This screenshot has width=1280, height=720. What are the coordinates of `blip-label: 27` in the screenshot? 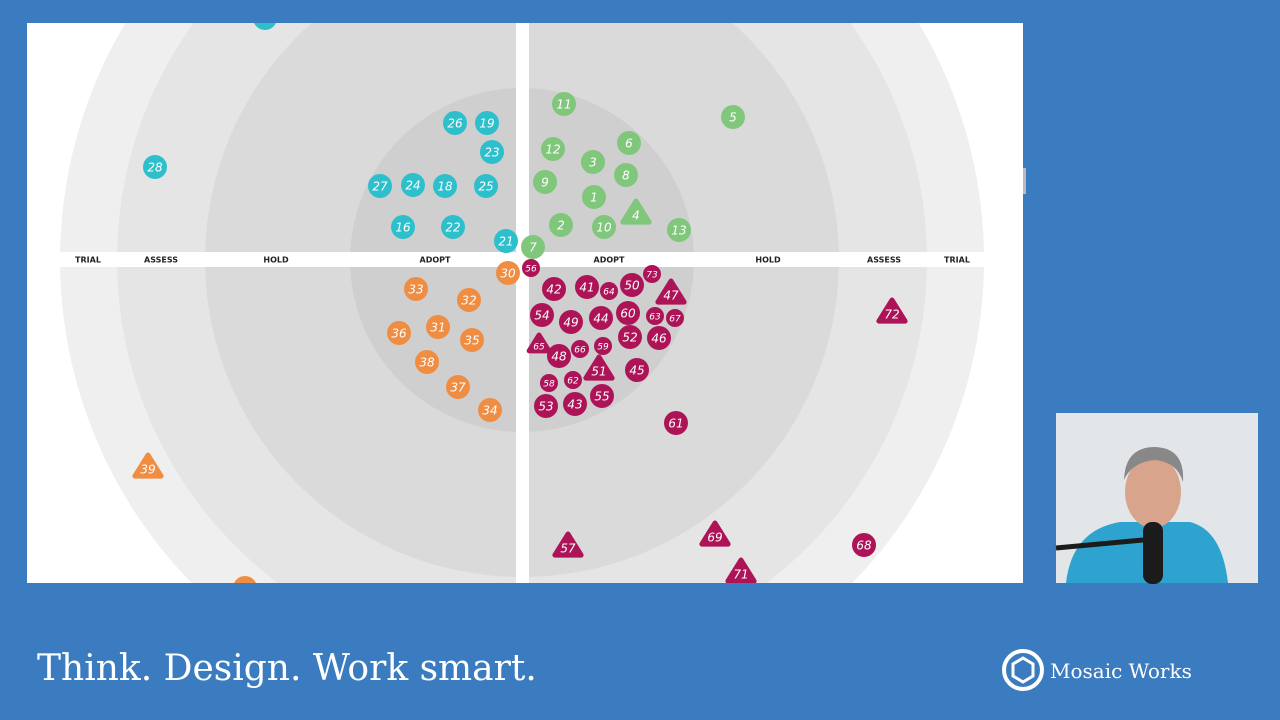 It's located at (380, 187).